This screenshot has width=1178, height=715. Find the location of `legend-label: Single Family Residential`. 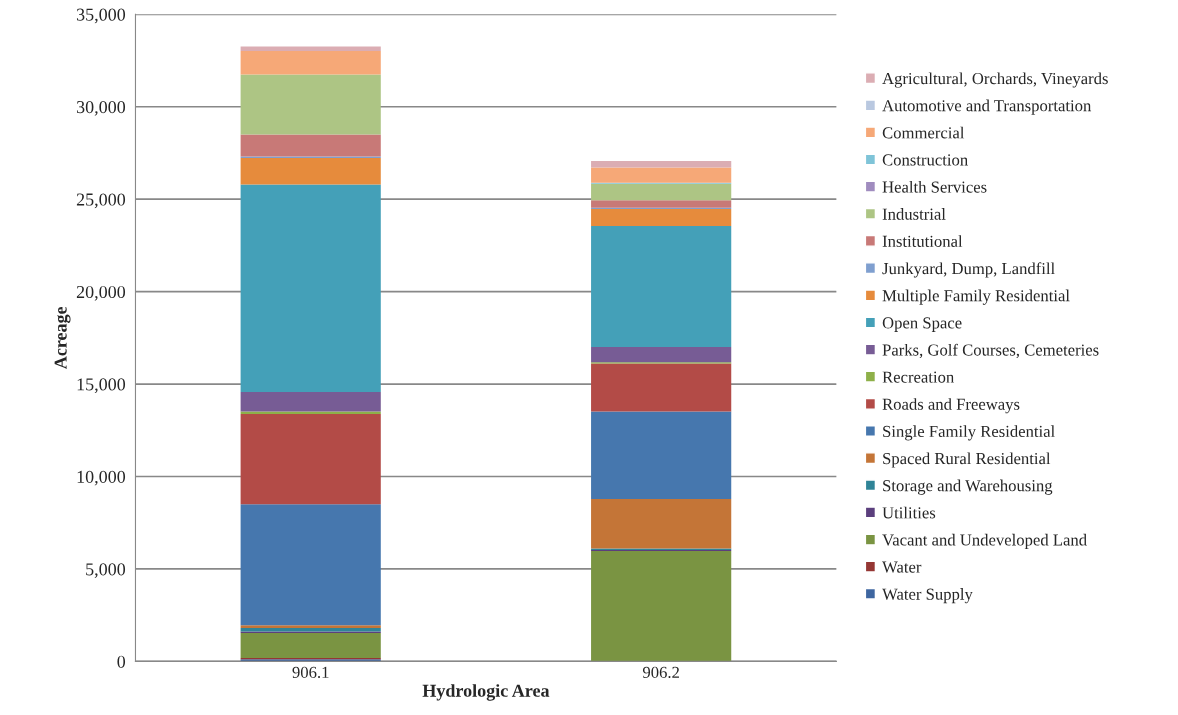

legend-label: Single Family Residential is located at coordinates (969, 433).